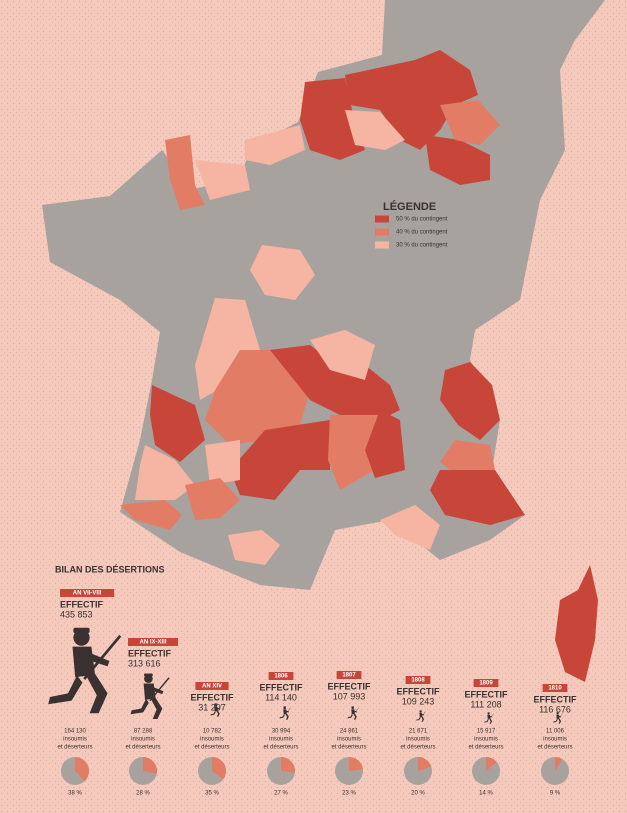 This screenshot has width=627, height=813. What do you see at coordinates (281, 794) in the screenshot?
I see `percent-label: 27 %` at bounding box center [281, 794].